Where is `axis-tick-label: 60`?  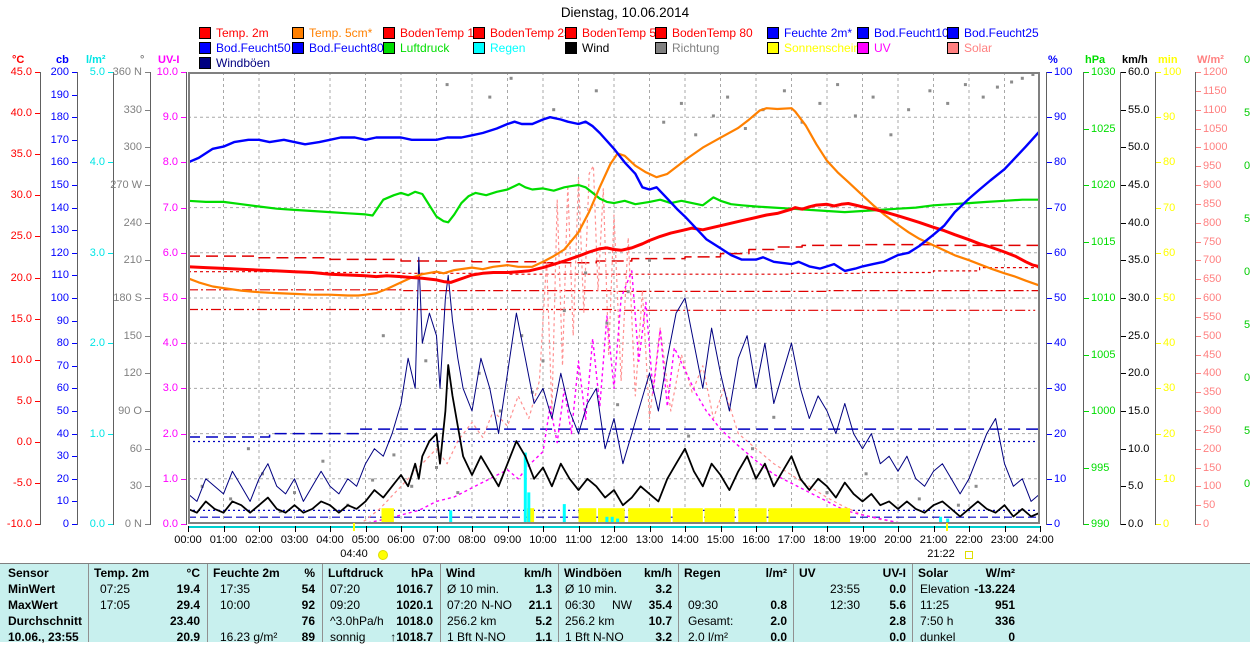 axis-tick-label: 60 is located at coordinates (1060, 252).